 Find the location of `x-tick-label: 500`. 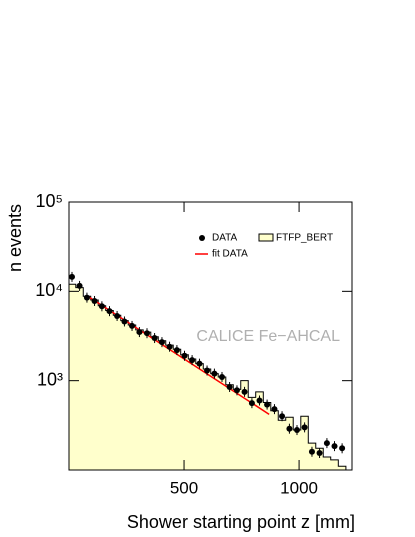

x-tick-label: 500 is located at coordinates (184, 487).